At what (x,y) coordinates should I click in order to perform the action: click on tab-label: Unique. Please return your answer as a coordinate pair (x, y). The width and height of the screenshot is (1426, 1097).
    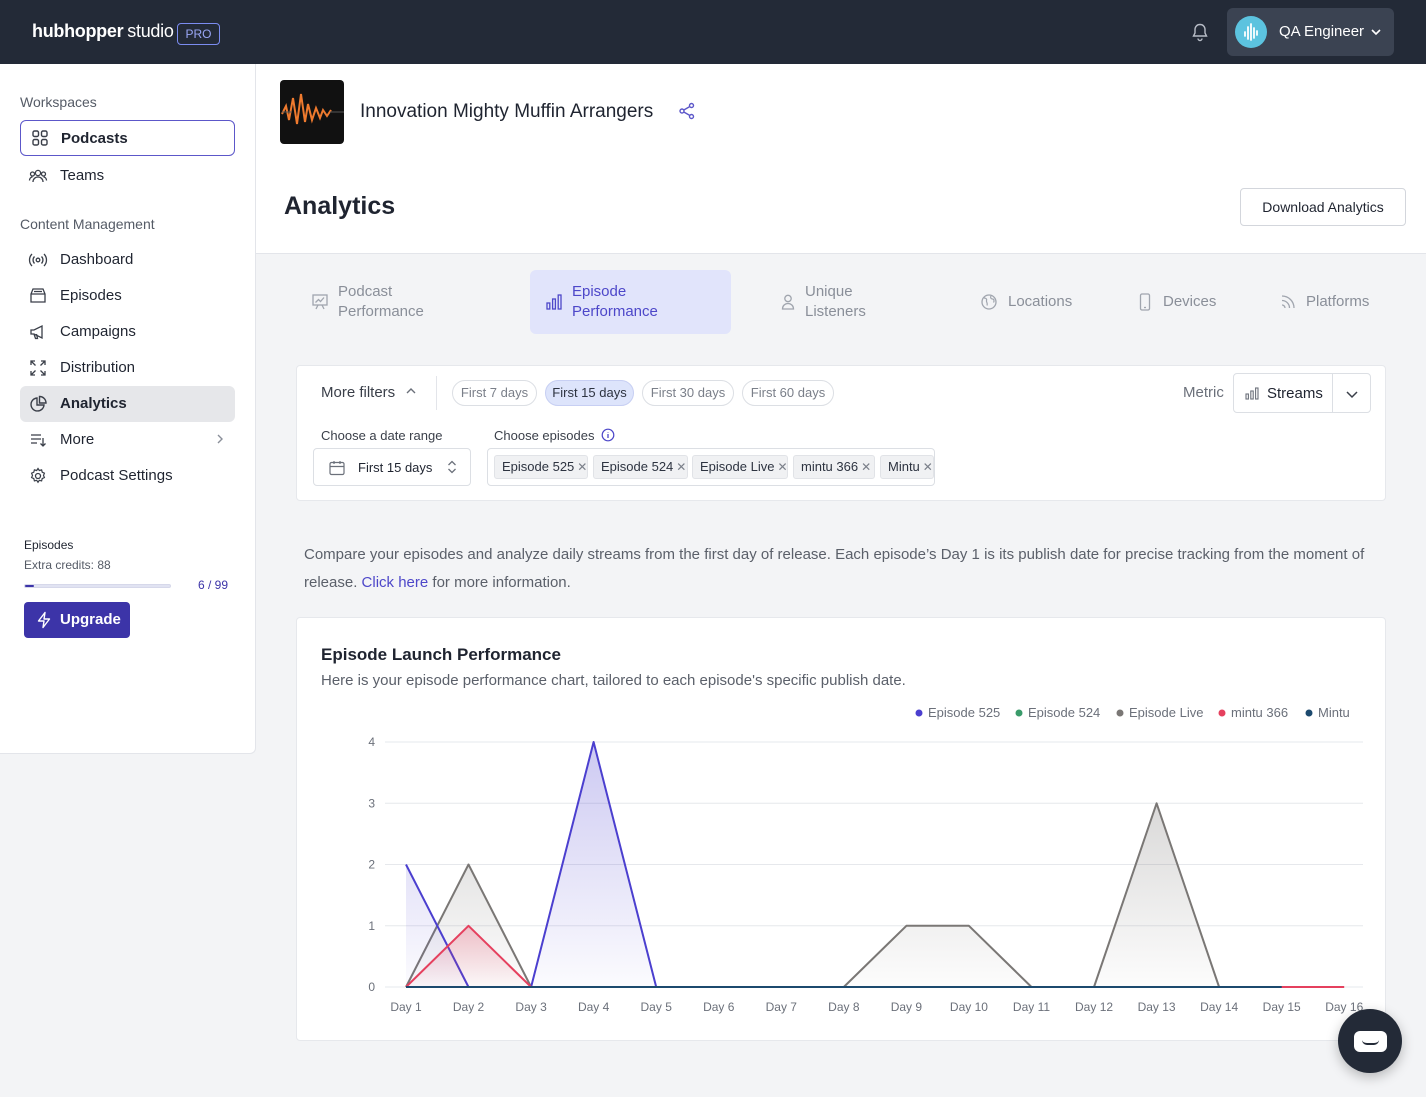
    Looking at the image, I should click on (829, 291).